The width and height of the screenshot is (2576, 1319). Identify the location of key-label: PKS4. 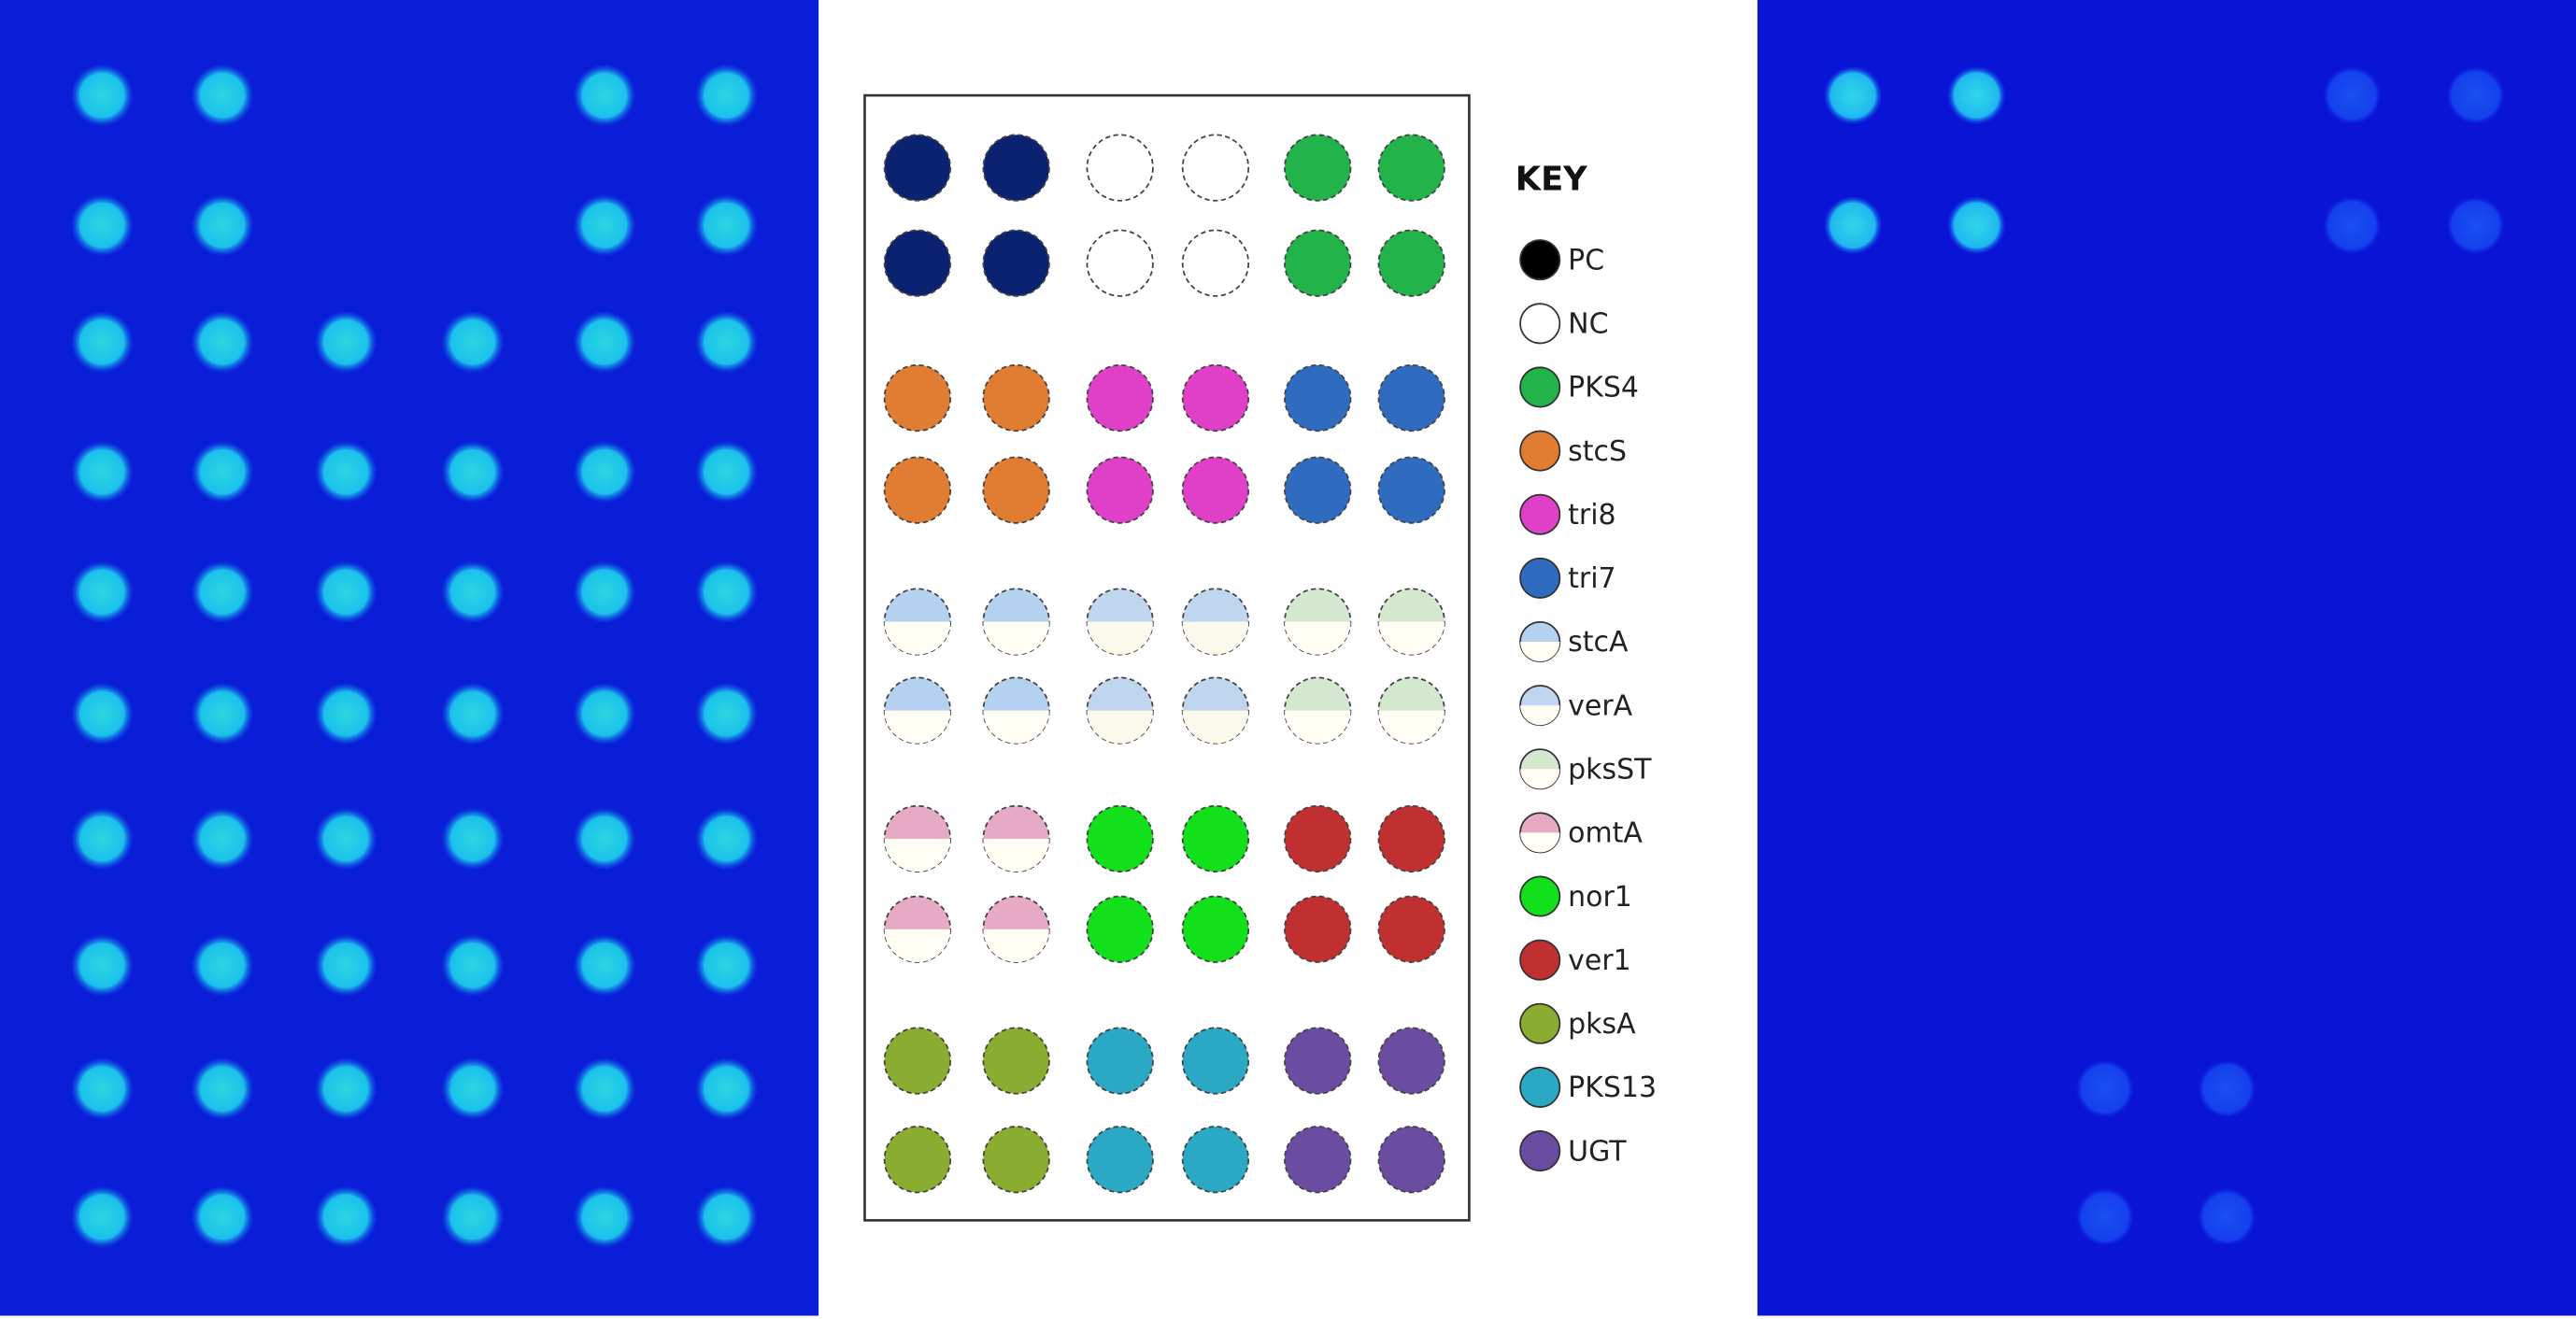
(1604, 388).